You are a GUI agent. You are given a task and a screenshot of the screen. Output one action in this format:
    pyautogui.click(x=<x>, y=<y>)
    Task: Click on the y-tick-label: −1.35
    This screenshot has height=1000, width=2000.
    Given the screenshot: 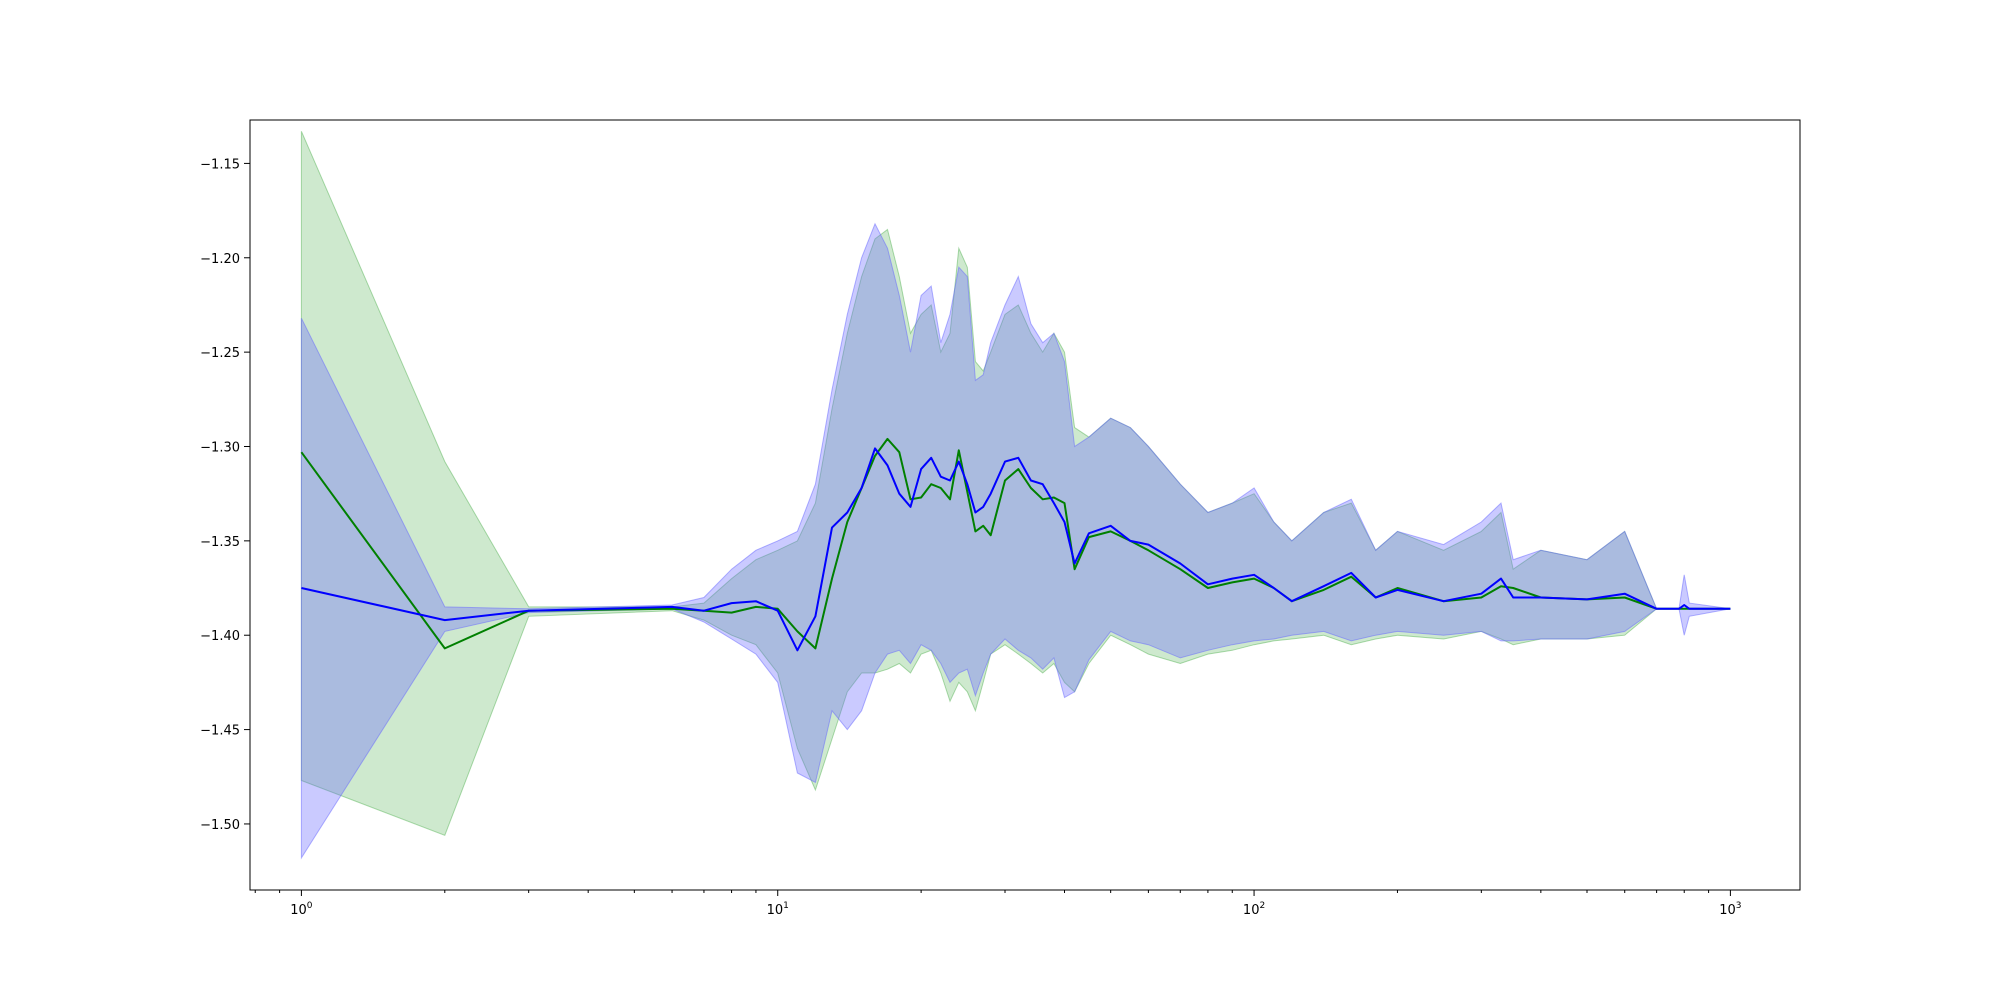 What is the action you would take?
    pyautogui.click(x=220, y=542)
    